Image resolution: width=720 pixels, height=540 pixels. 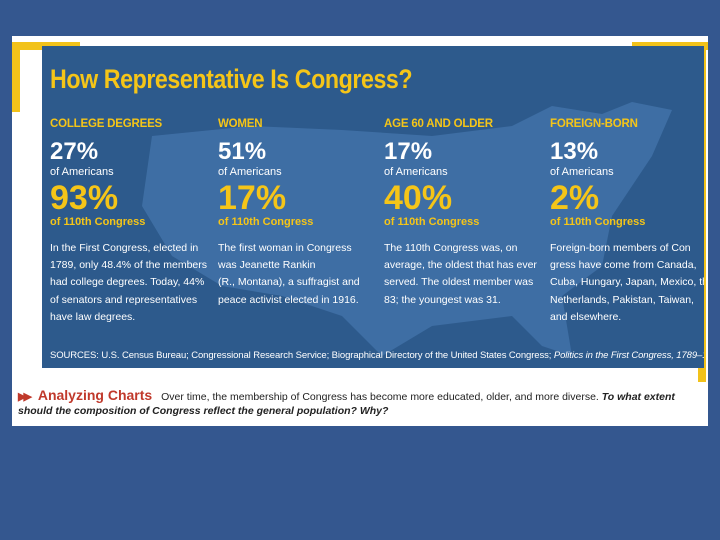 I want to click on americans-value: 17%, so click(x=408, y=151).